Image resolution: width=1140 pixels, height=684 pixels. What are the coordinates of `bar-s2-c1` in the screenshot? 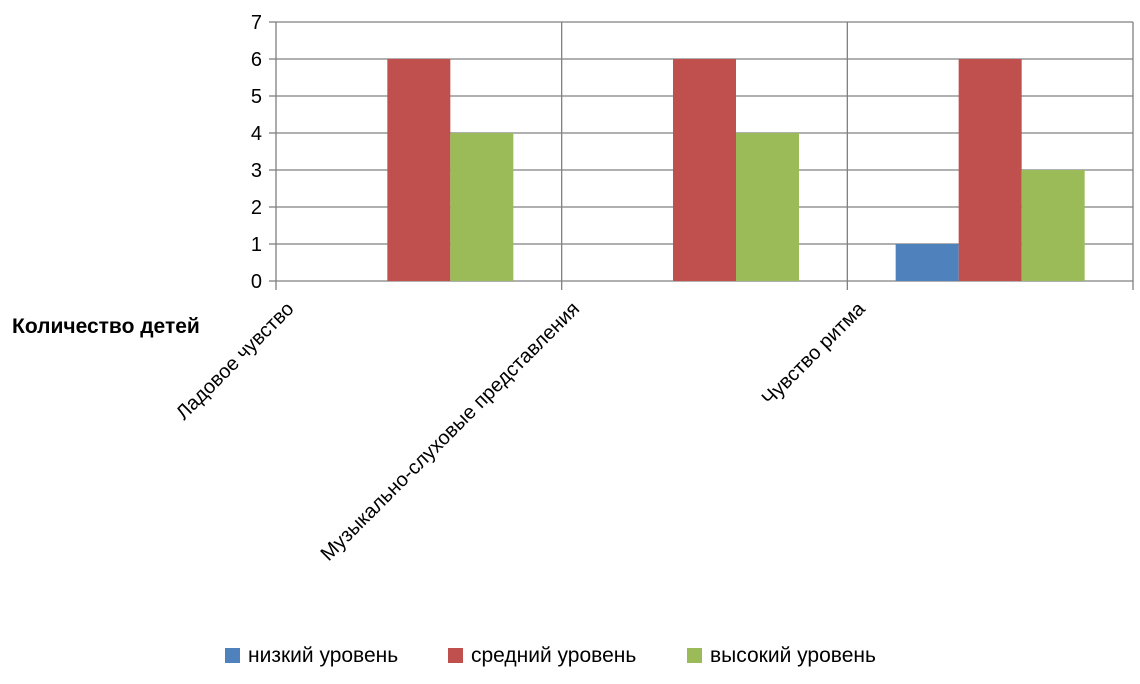 It's located at (767, 207).